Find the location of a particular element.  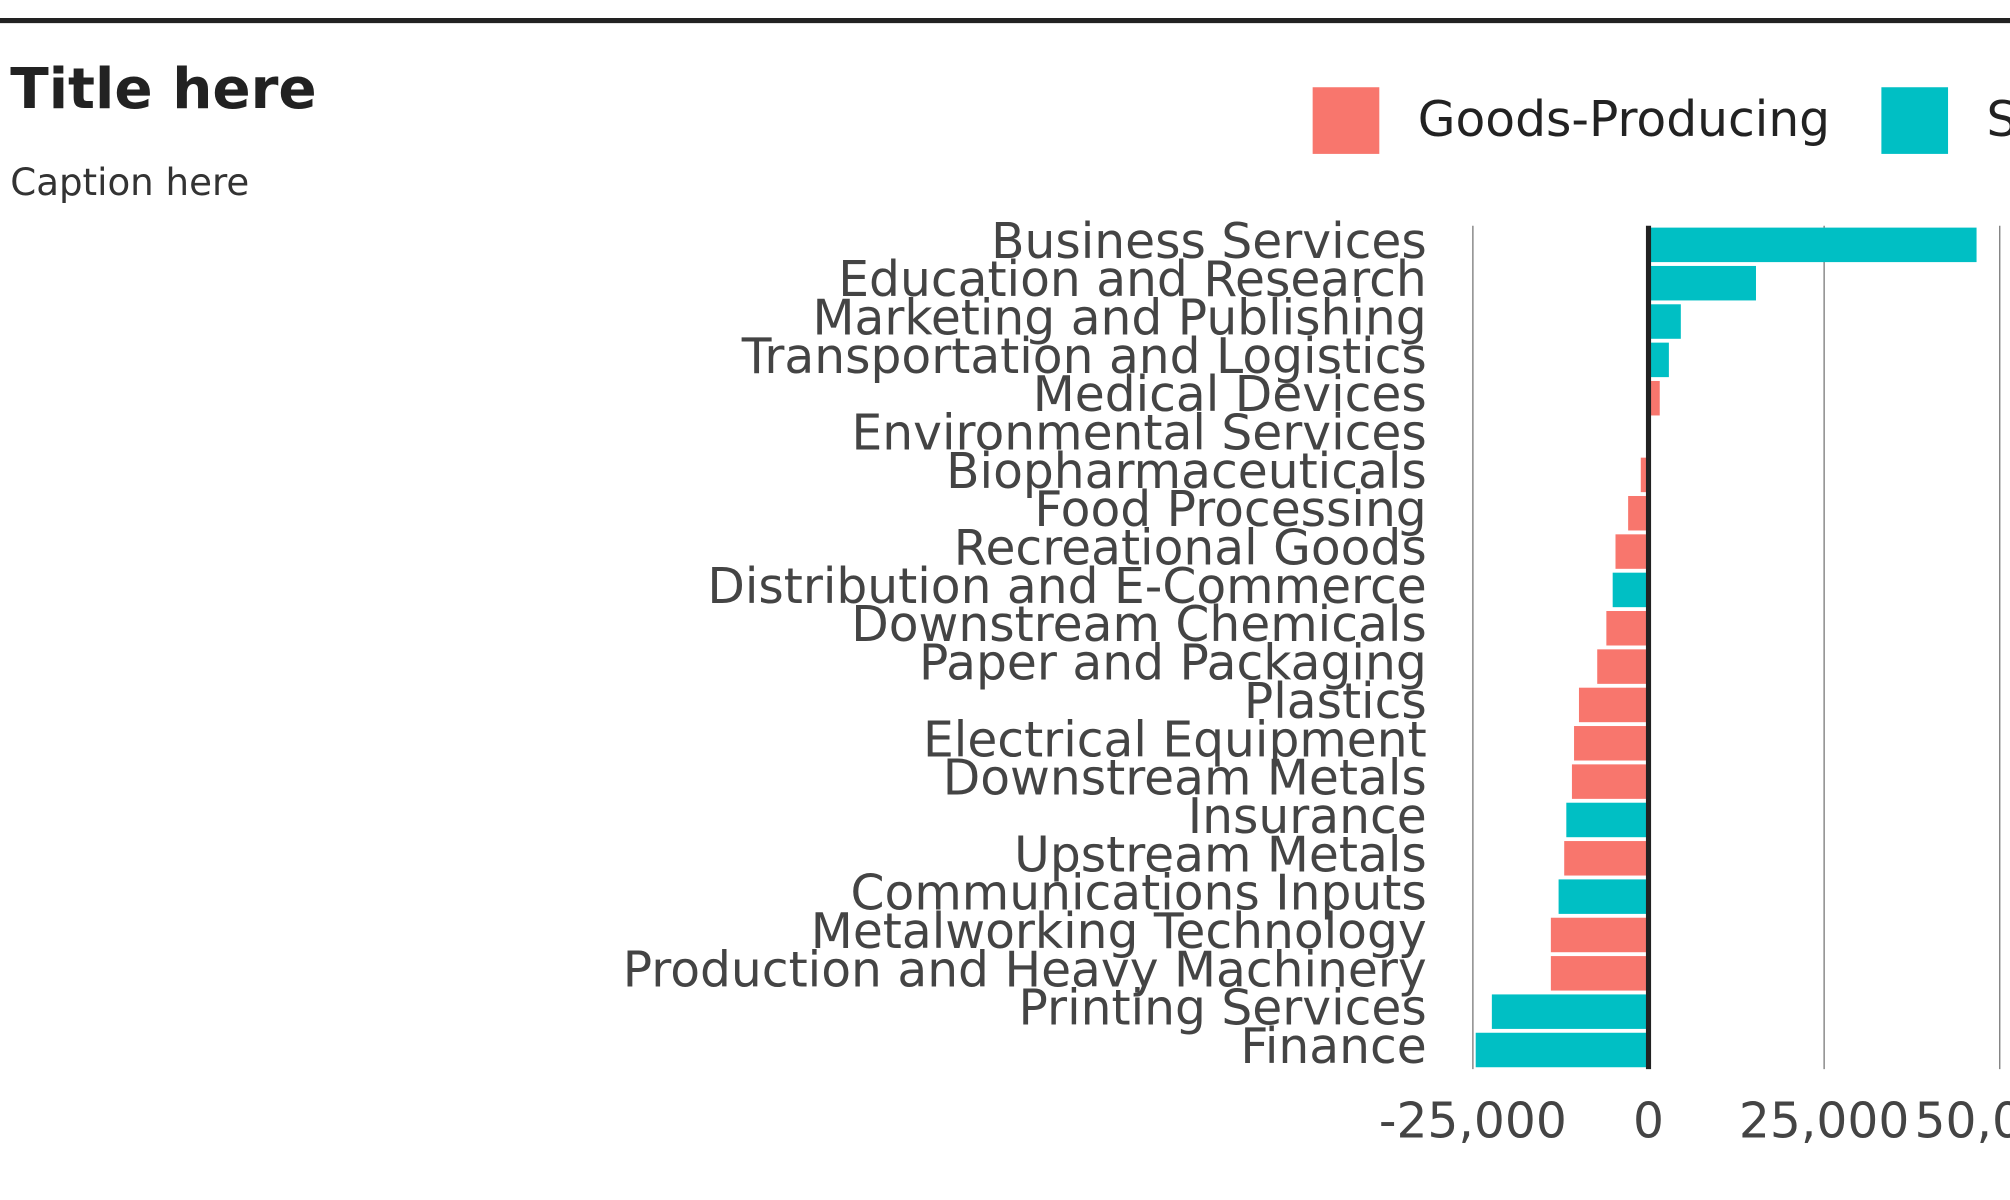

y-tick-label: Food Processing is located at coordinates (1230, 510).